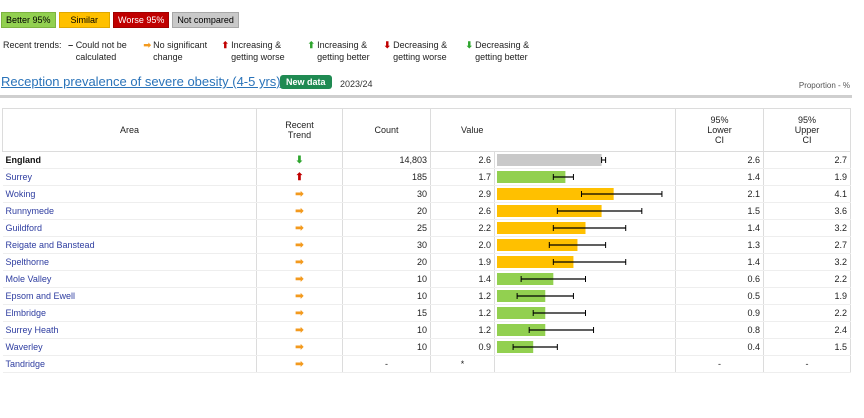 The image size is (864, 418). I want to click on unit-label: Proportion - %, so click(824, 85).